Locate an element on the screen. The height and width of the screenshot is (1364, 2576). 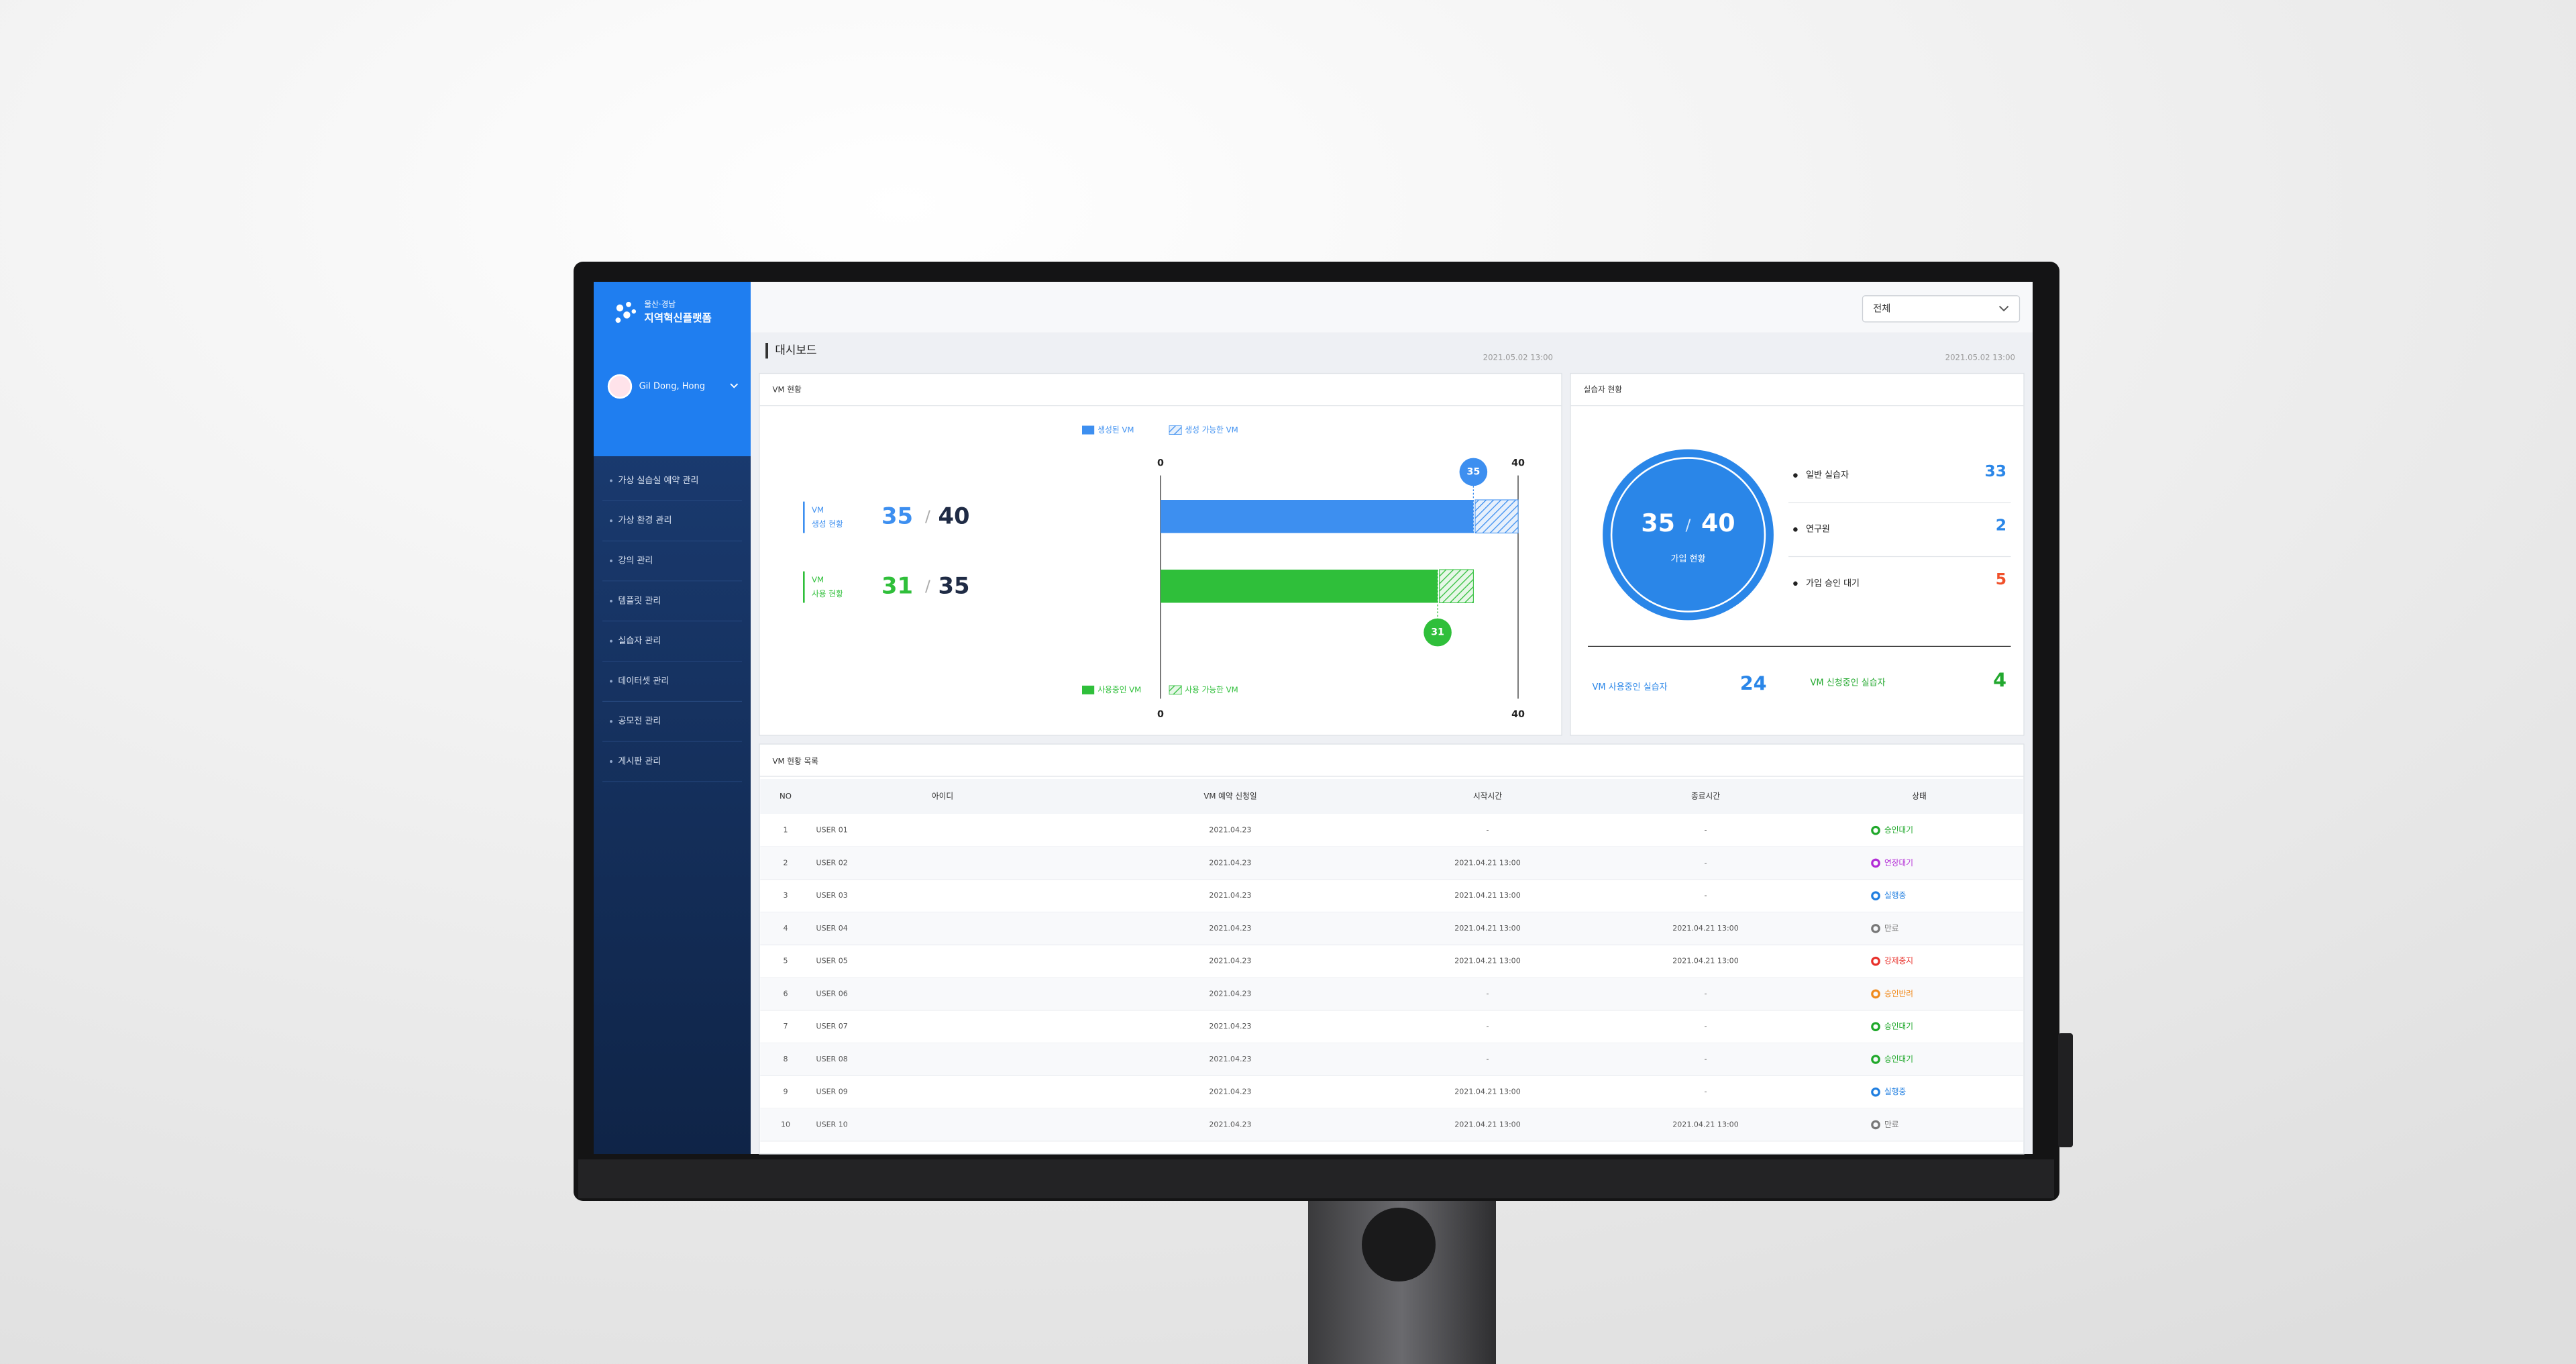
axis-label: 0 is located at coordinates (1160, 463).